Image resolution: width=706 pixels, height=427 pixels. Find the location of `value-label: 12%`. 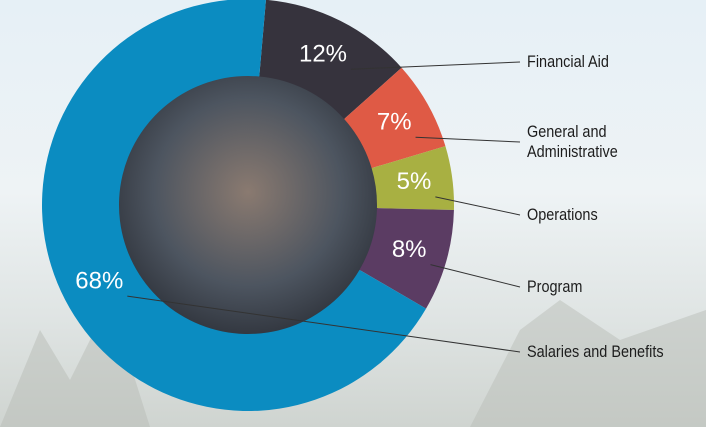

value-label: 12% is located at coordinates (323, 54).